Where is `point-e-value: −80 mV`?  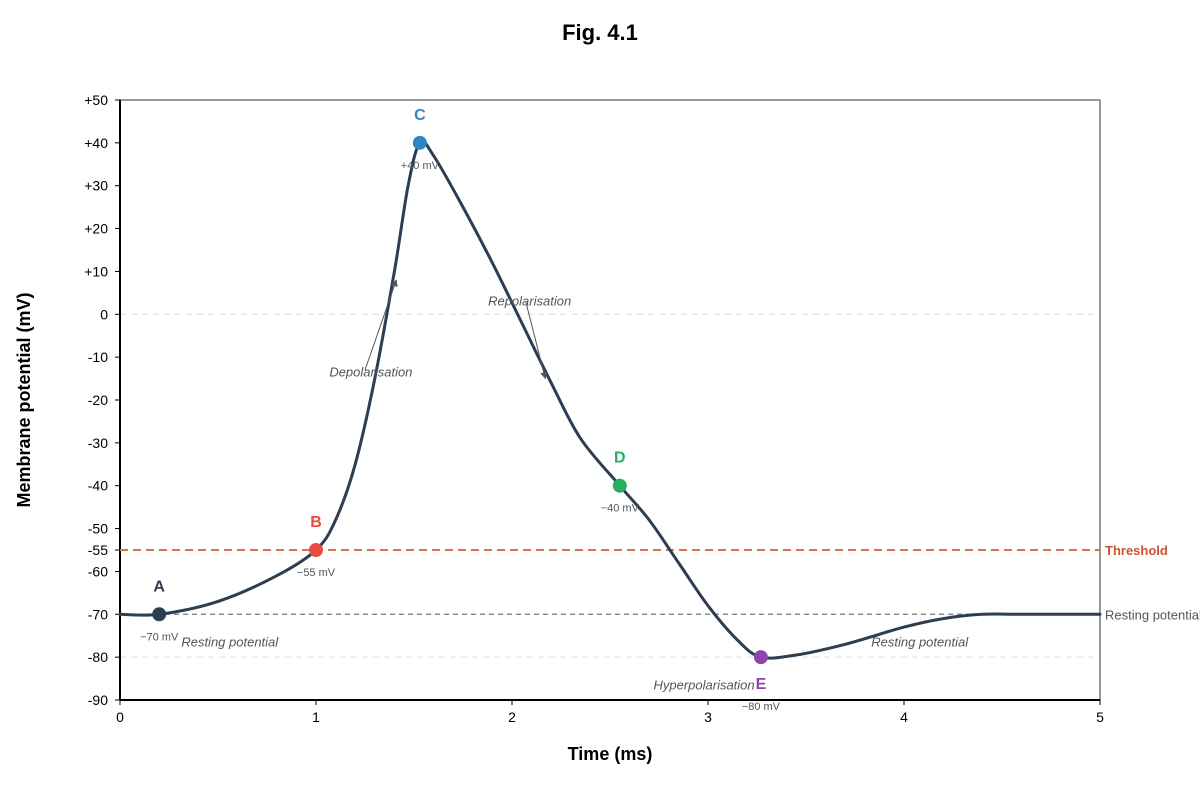 point-e-value: −80 mV is located at coordinates (761, 707).